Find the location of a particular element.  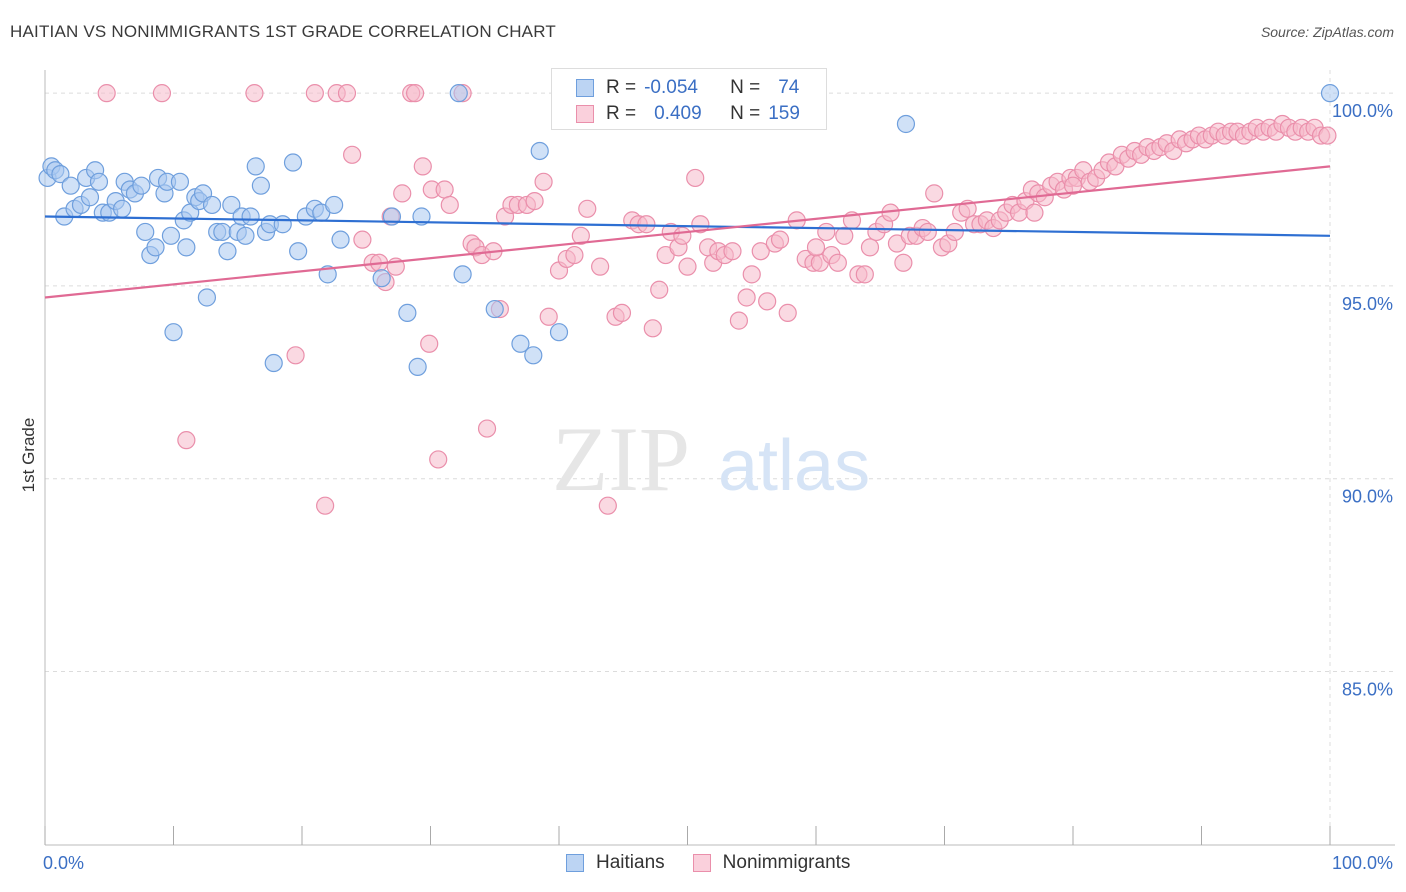

legend-label: Haitians is located at coordinates (630, 862).